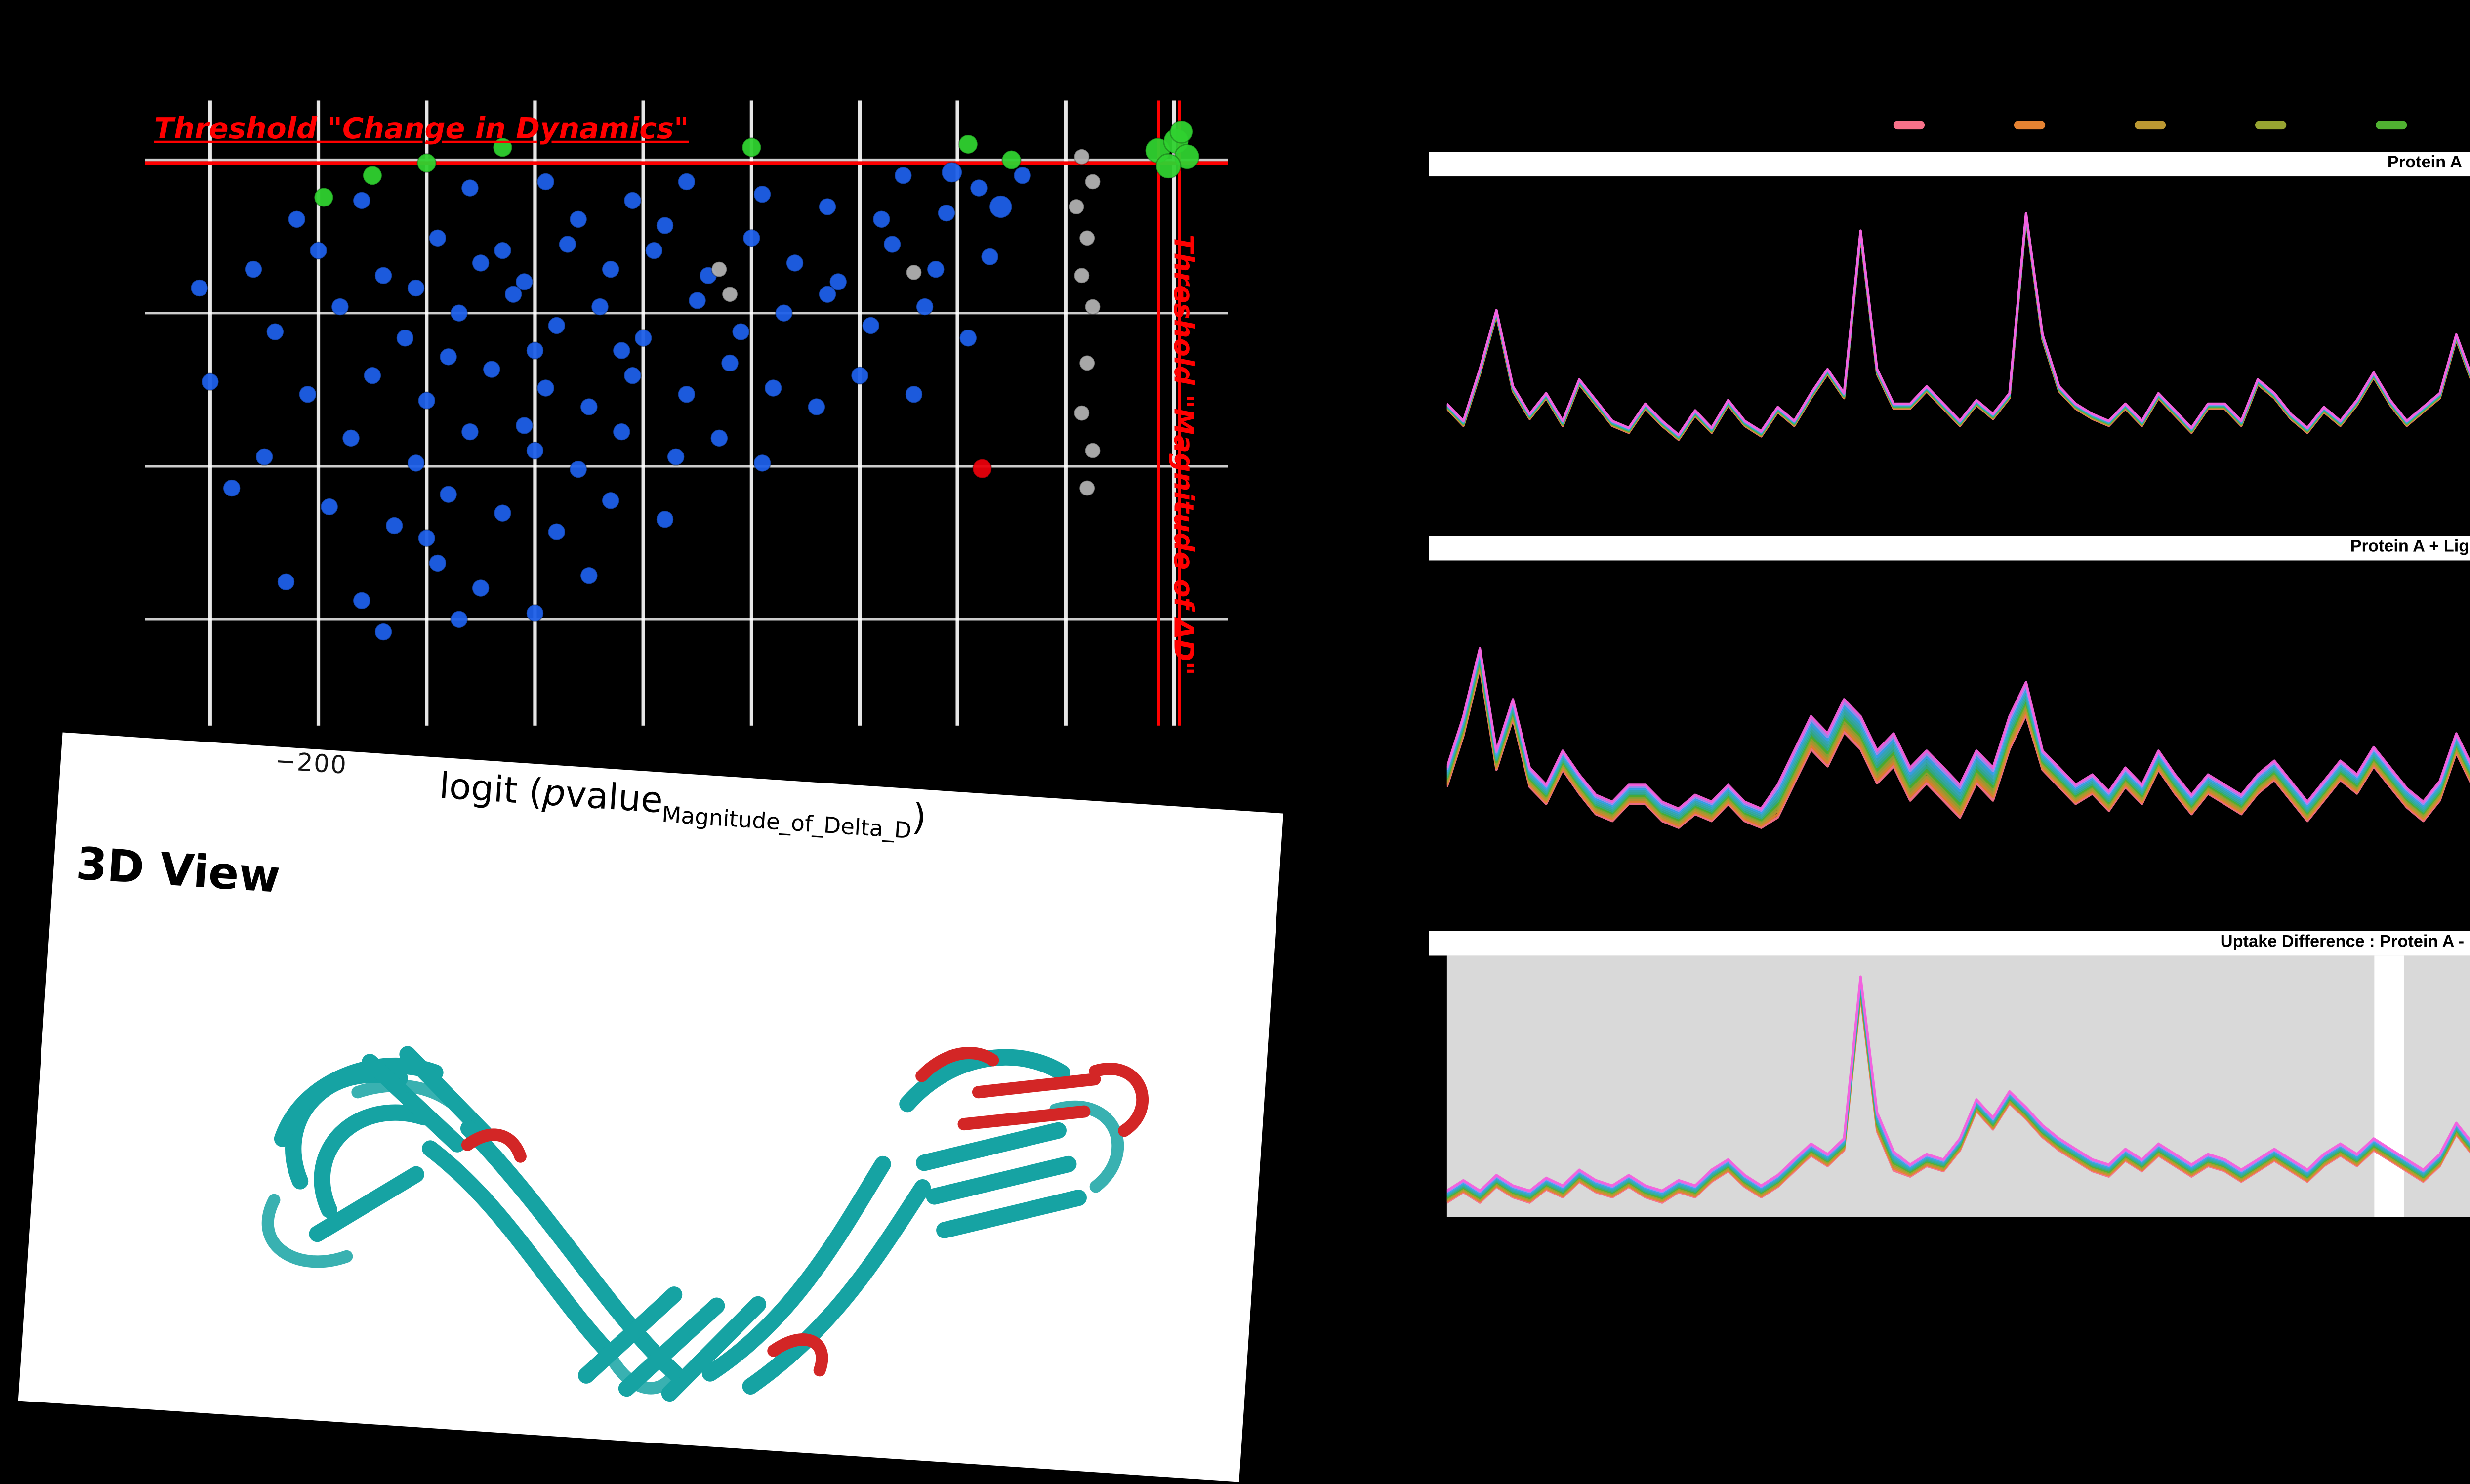 The height and width of the screenshot is (1484, 2470). What do you see at coordinates (1958, 1086) in the screenshot?
I see `uptake-difference-plot` at bounding box center [1958, 1086].